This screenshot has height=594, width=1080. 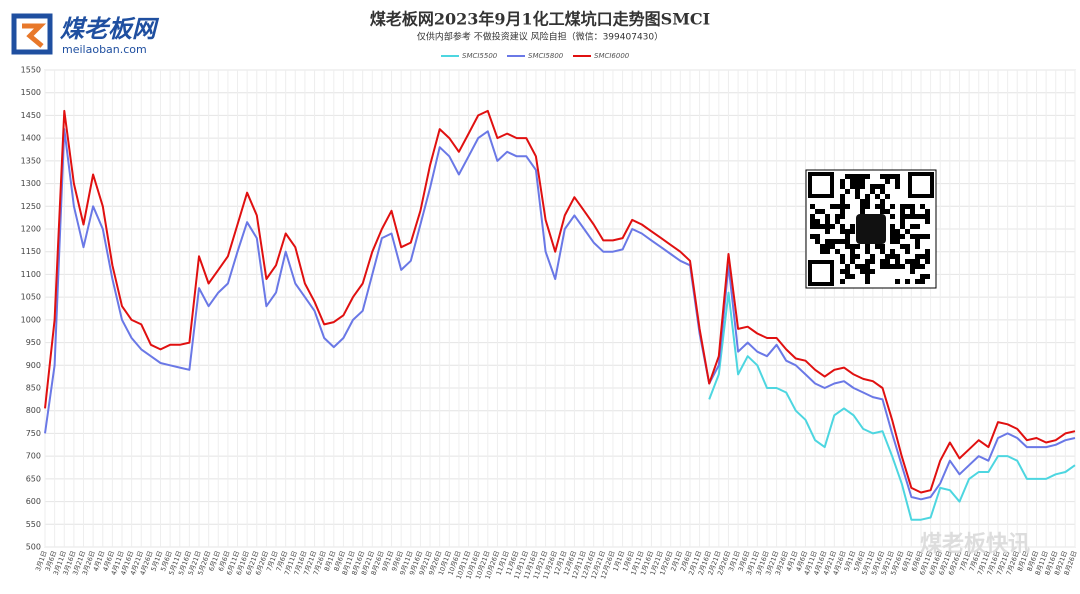 I want to click on line, so click(x=892, y=406).